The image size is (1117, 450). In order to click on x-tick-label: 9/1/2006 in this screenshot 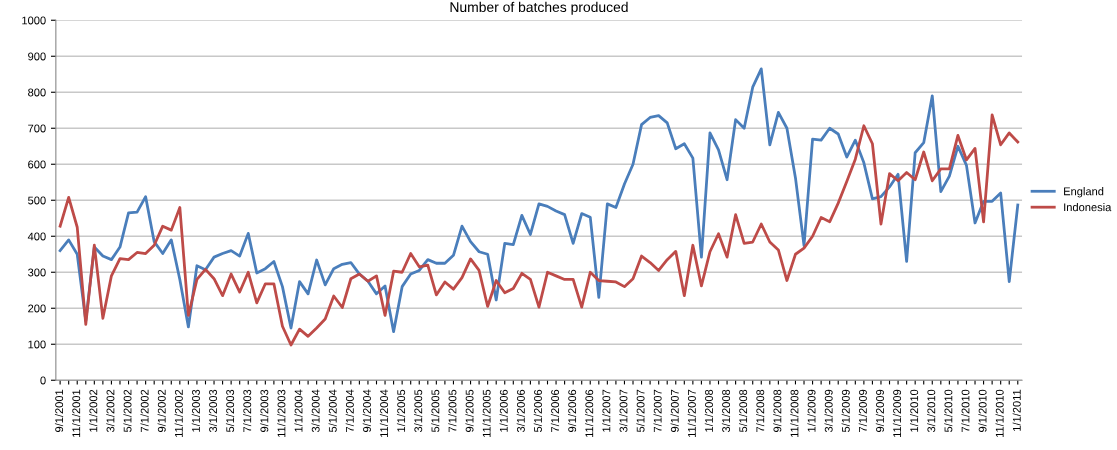, I will do `click(572, 410)`.